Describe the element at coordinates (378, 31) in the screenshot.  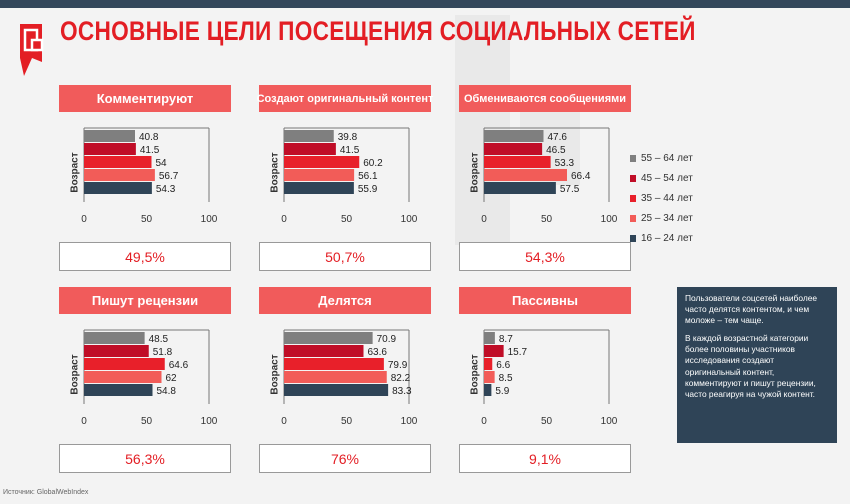
I see `page-title: ОСНОВНЫЕ ЦЕЛИ ПОСЕЩЕНИЯ СОЦИАЛЬНЫХ СЕТЕЙ` at that location.